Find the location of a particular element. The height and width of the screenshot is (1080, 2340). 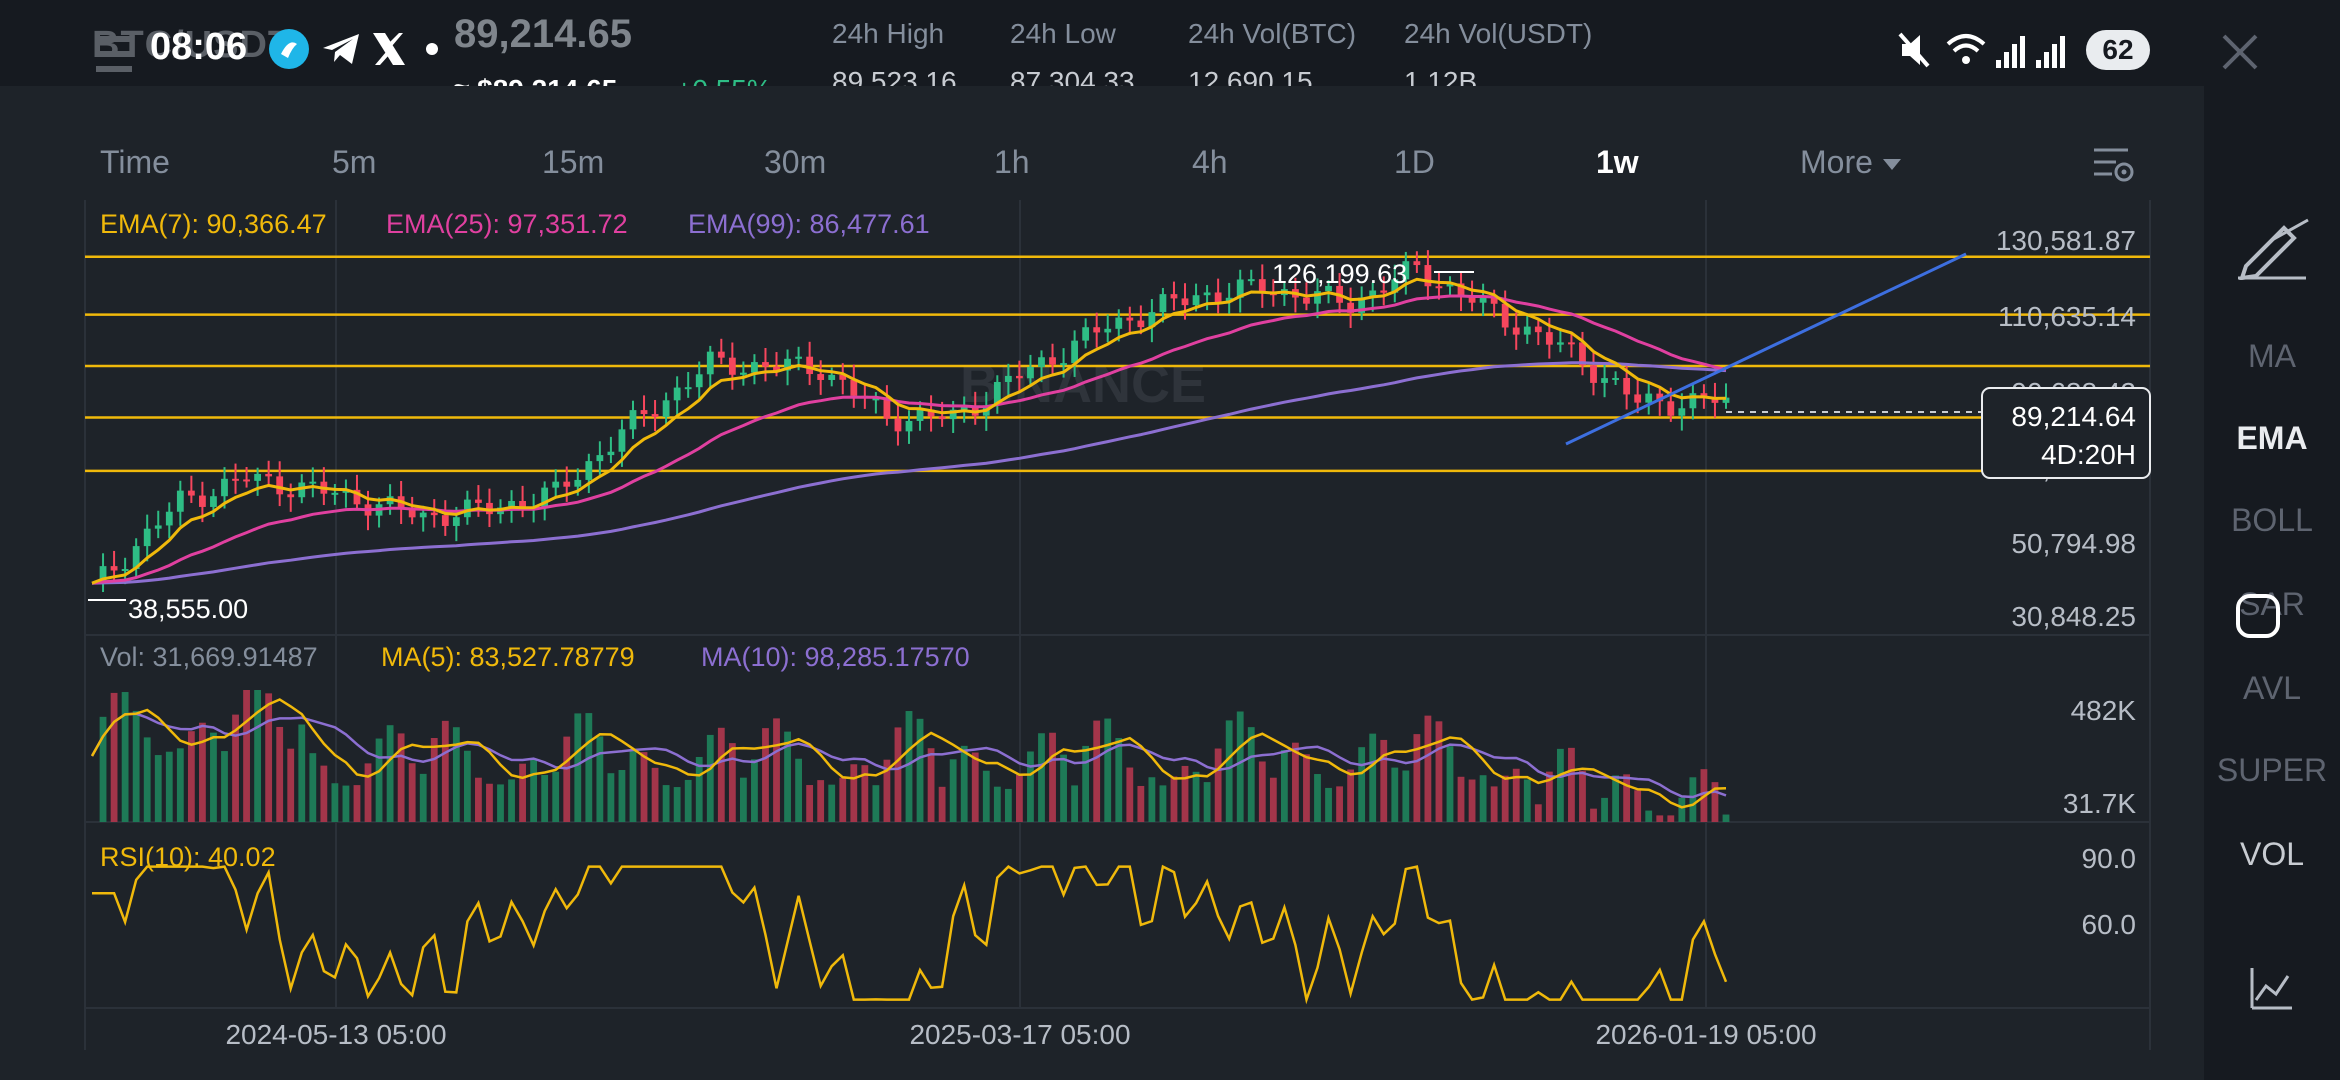

rsi-tick: 60.0 is located at coordinates (2109, 924).